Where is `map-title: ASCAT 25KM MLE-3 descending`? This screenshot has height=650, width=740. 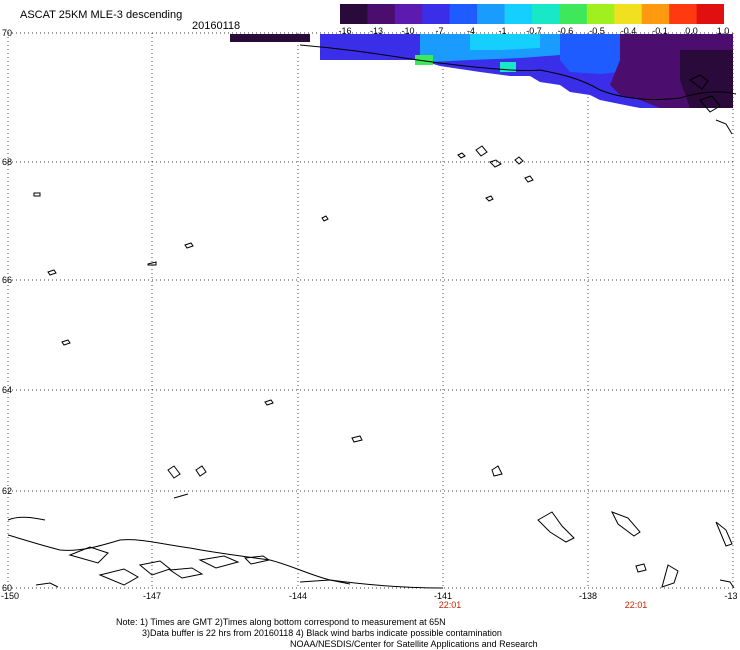
map-title: ASCAT 25KM MLE-3 descending is located at coordinates (101, 15).